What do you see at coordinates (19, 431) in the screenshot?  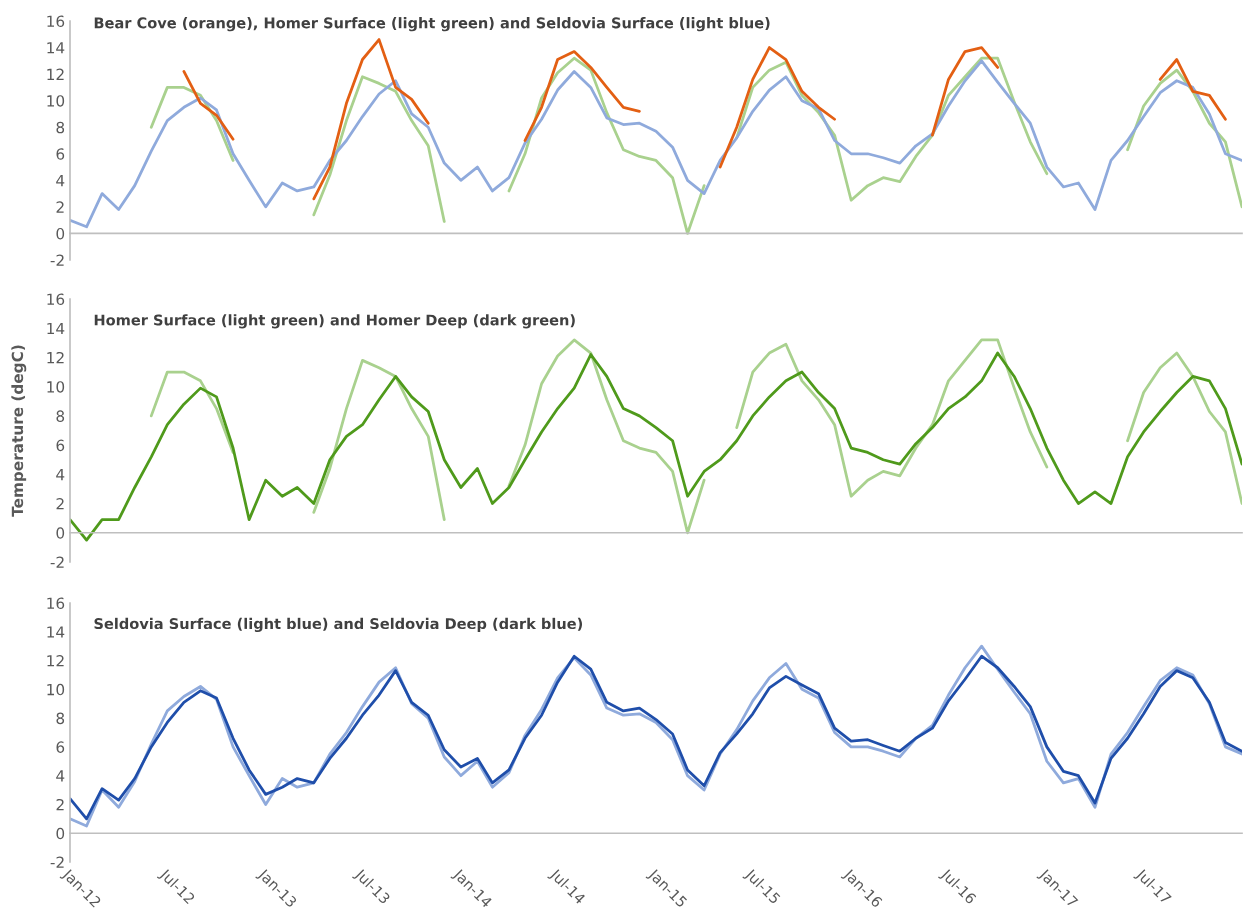 I see `y-axis-title: Temperature (degC)` at bounding box center [19, 431].